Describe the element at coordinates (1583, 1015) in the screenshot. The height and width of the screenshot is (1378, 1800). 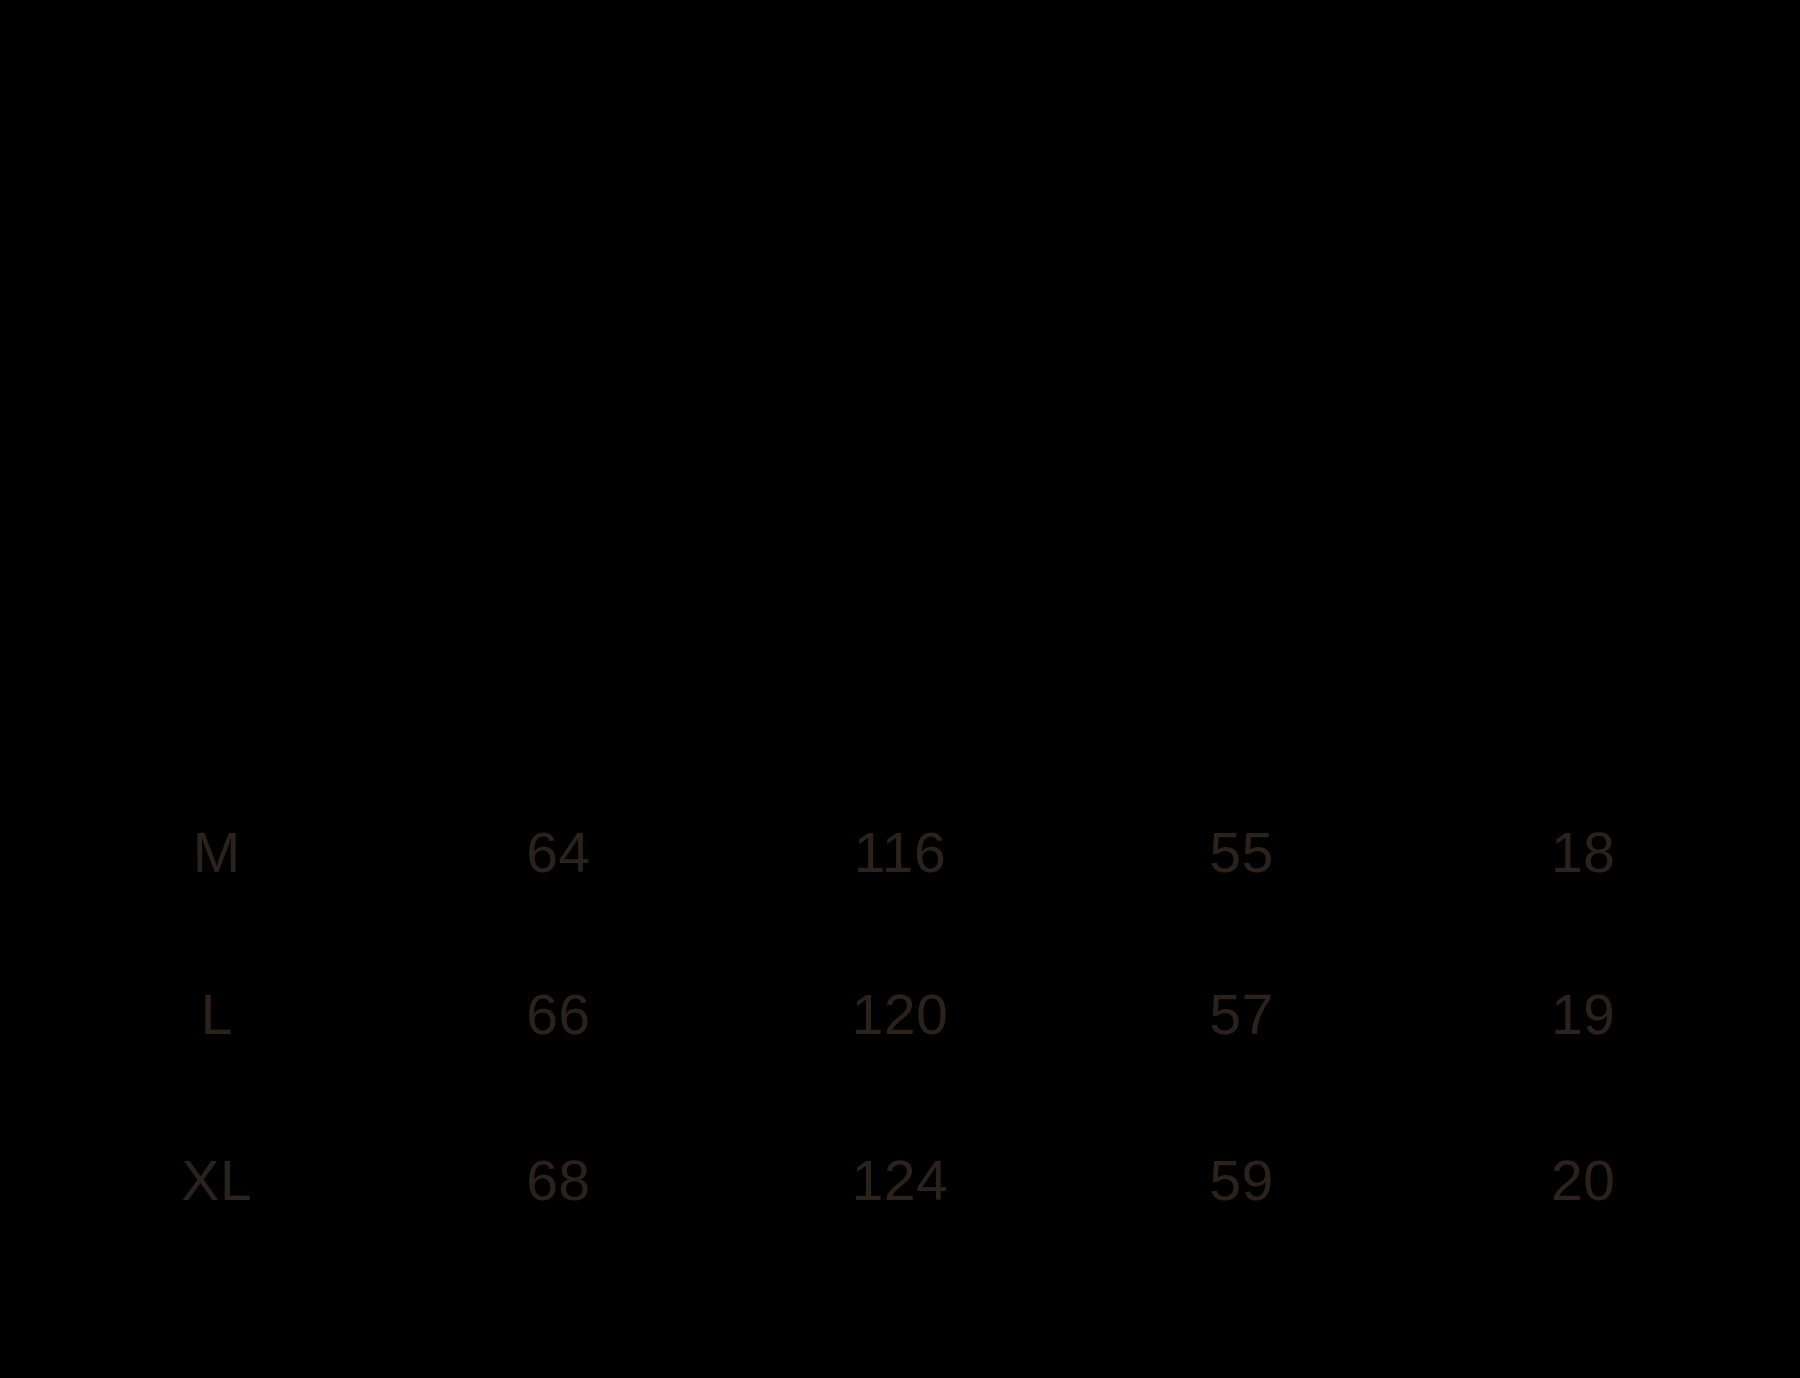
I see `measurement-value: 19` at that location.